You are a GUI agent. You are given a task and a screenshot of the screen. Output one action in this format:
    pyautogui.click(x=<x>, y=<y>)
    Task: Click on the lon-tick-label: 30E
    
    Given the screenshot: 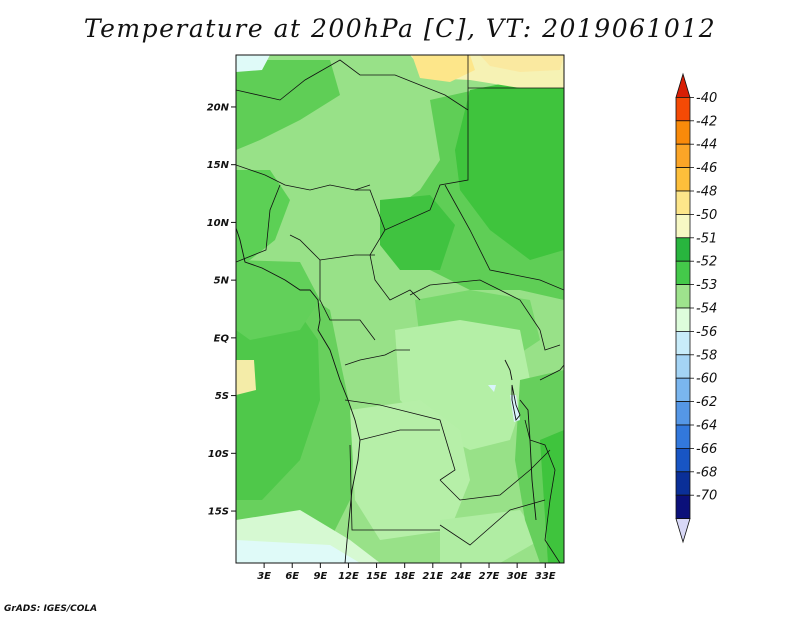 What is the action you would take?
    pyautogui.click(x=517, y=576)
    